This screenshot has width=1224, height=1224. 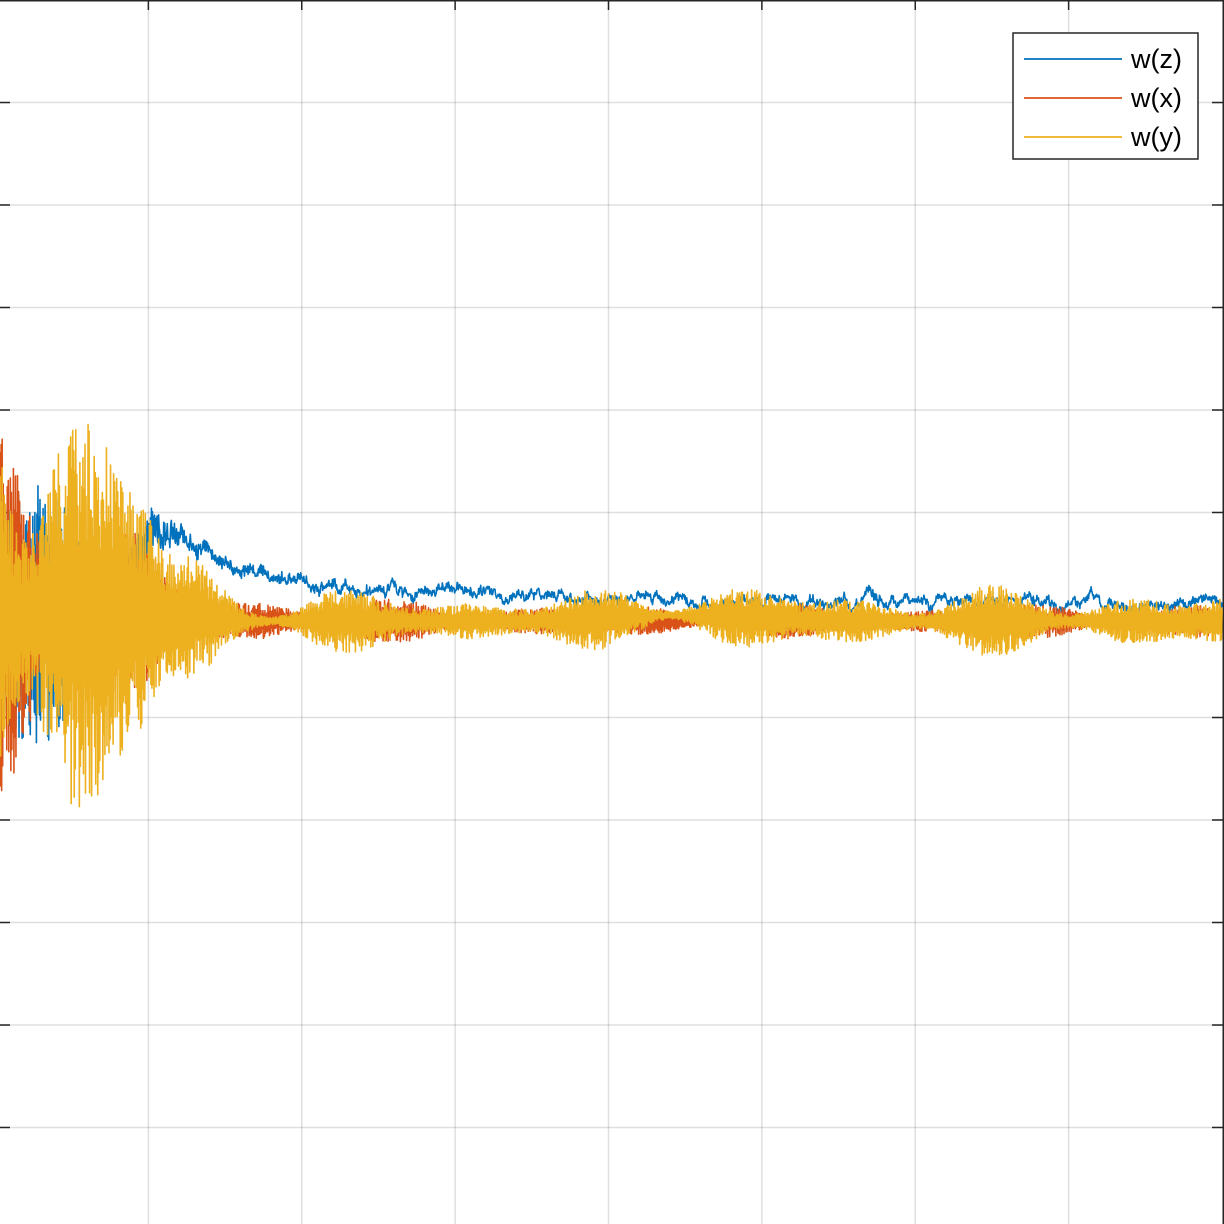 I want to click on legend-box, so click(x=1105, y=96).